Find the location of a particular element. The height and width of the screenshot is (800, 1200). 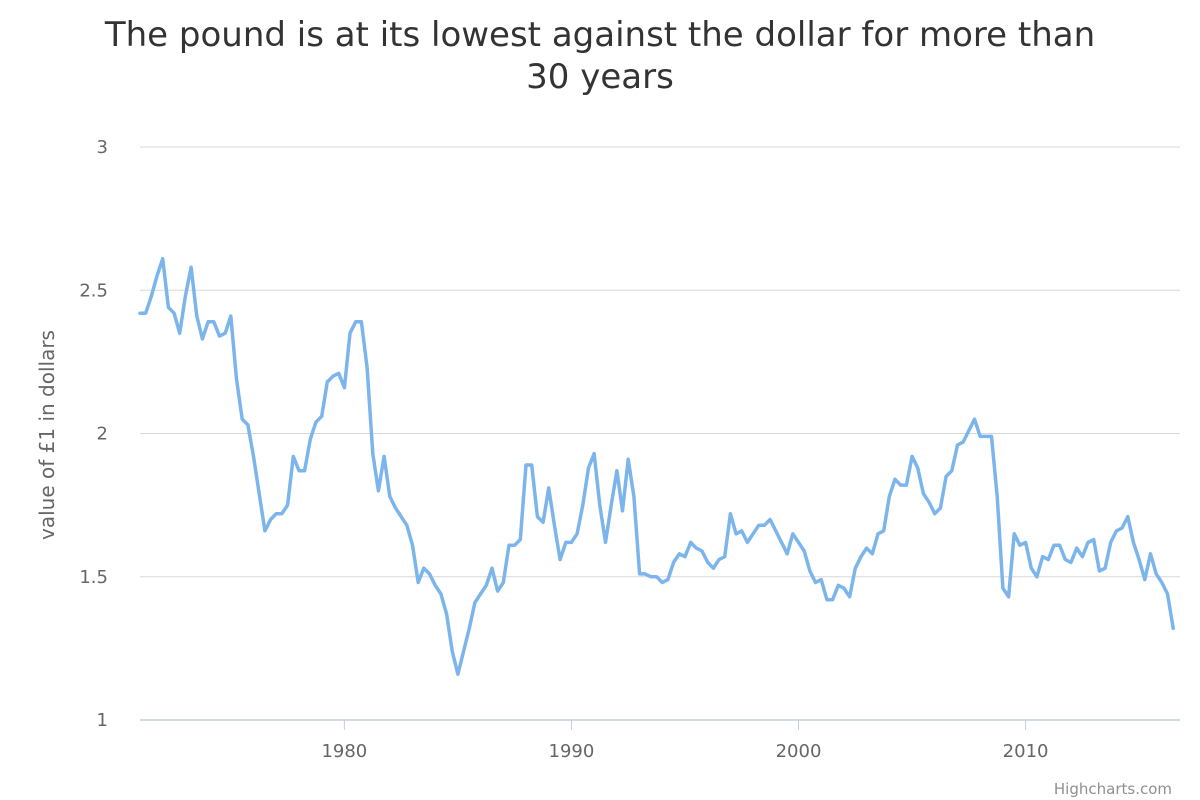

x-tick-label: 2010 is located at coordinates (1026, 751).